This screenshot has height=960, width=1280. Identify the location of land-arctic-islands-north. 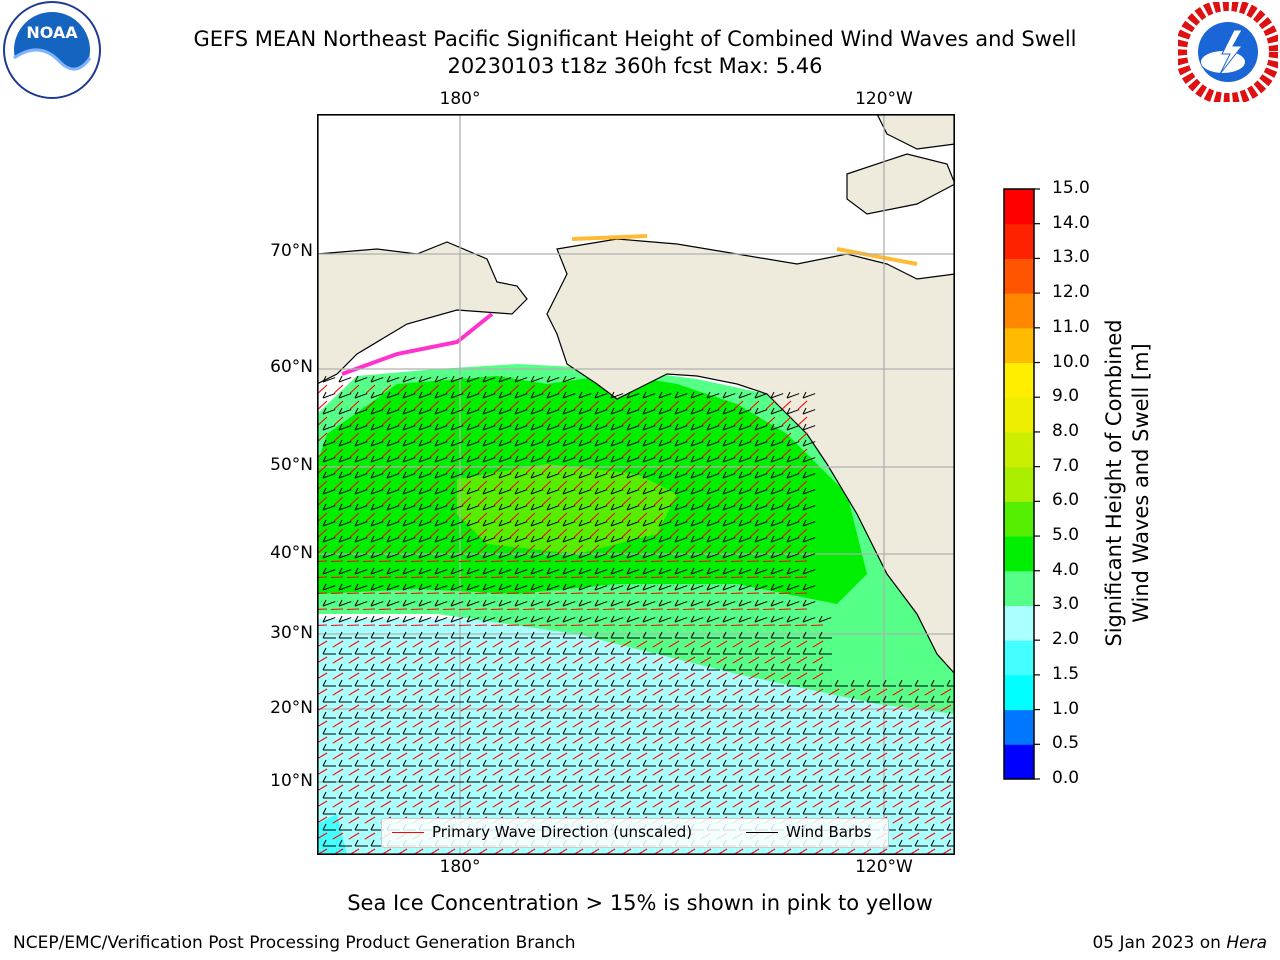
(915, 132).